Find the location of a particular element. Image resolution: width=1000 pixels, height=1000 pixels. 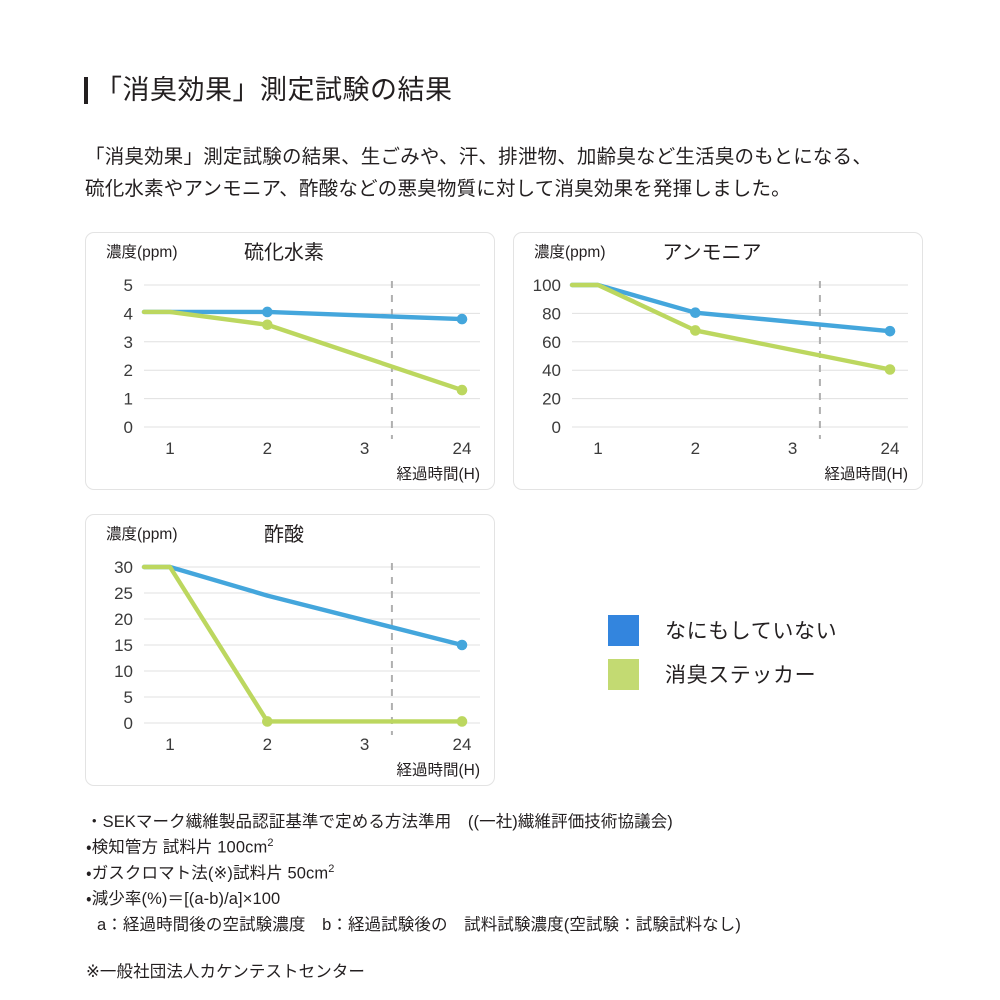

footnote-detector-tube-sup: 2 is located at coordinates (270, 843).